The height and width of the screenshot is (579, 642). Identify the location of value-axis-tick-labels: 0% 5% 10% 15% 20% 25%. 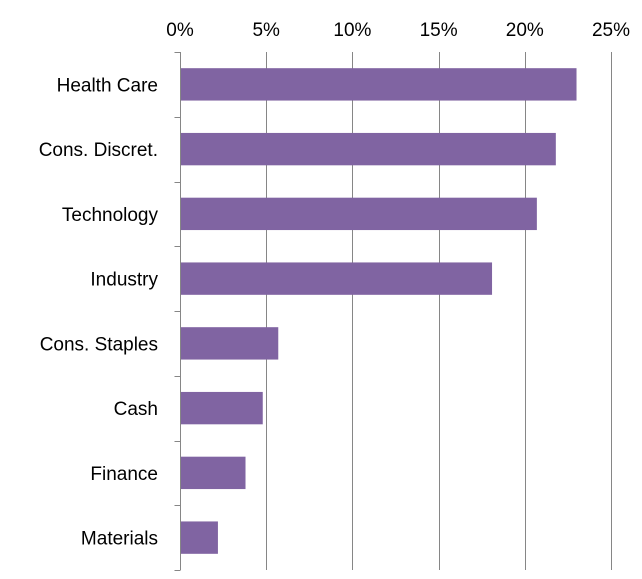
(398, 30).